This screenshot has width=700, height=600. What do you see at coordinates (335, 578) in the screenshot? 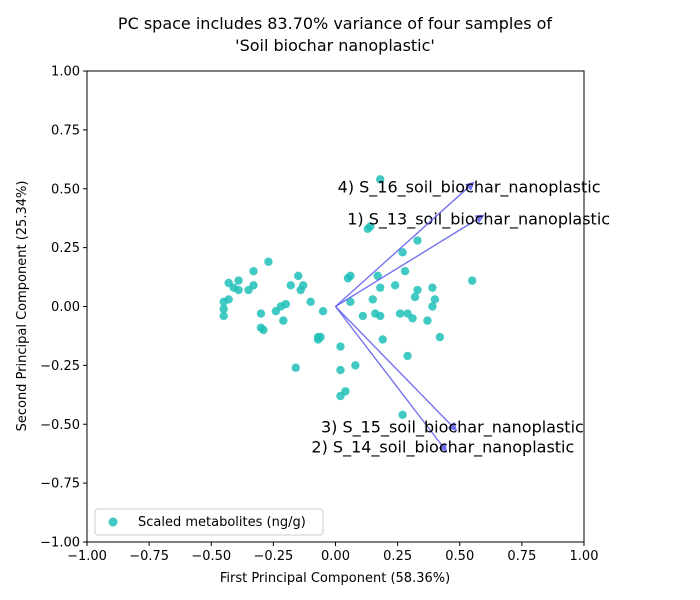
I see `x-axis-label: First Principal Component (58.36%)` at bounding box center [335, 578].